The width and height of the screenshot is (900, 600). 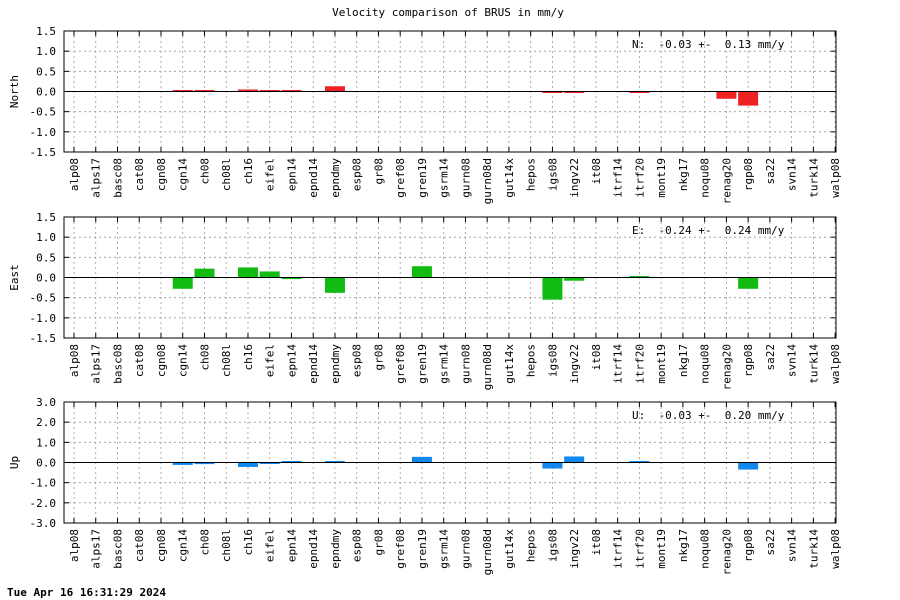 What do you see at coordinates (226, 174) in the screenshot?
I see `x-tick-label: ch08l` at bounding box center [226, 174].